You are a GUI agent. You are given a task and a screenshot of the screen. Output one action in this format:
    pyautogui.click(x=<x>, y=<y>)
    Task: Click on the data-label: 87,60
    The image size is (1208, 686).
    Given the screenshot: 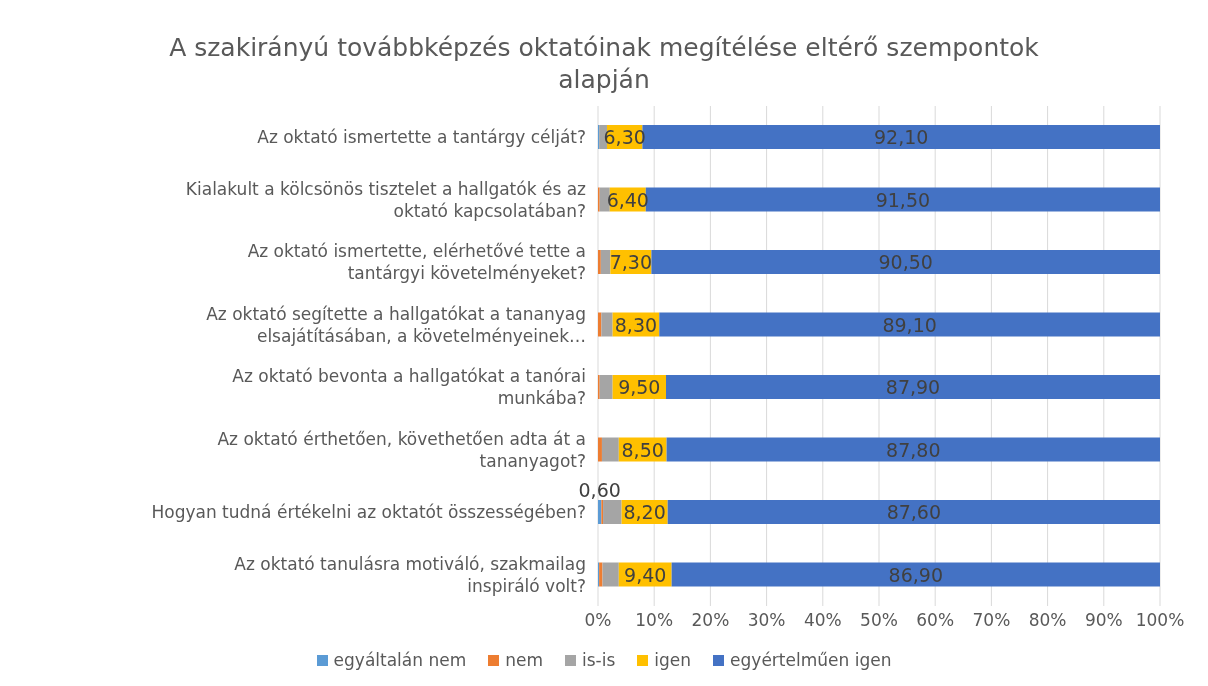 What is the action you would take?
    pyautogui.click(x=914, y=512)
    